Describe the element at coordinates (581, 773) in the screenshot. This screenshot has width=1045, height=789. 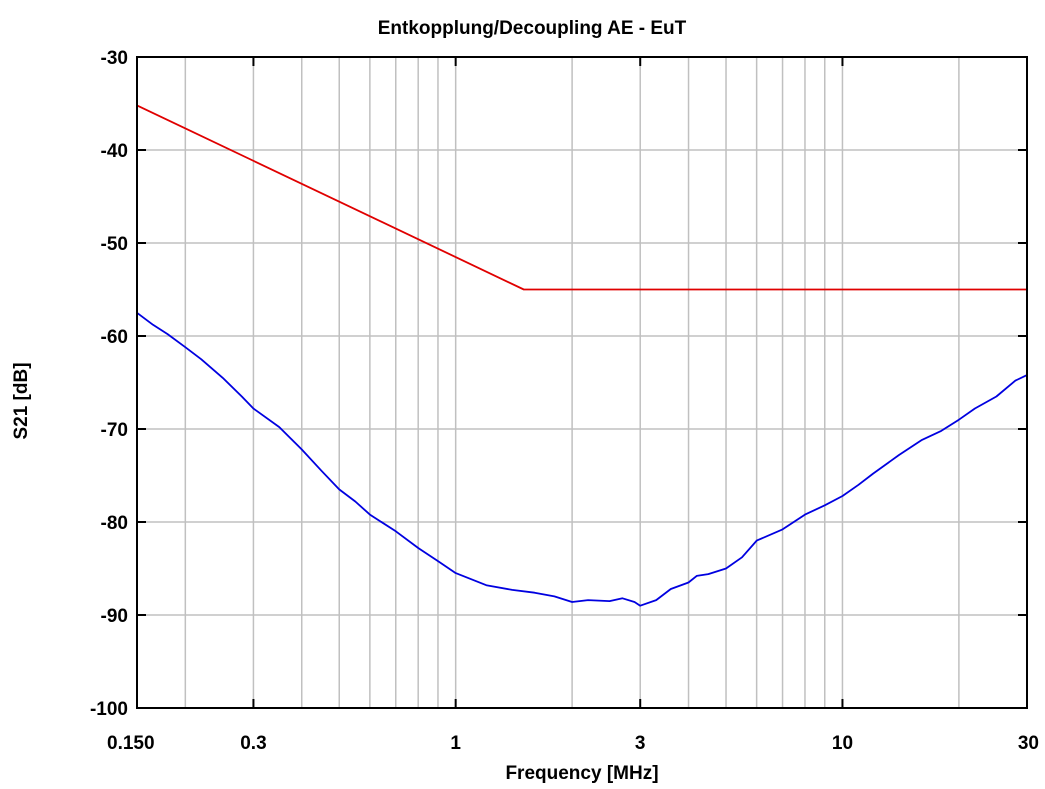
I see `x-axis-title: Frequency [MHz]` at that location.